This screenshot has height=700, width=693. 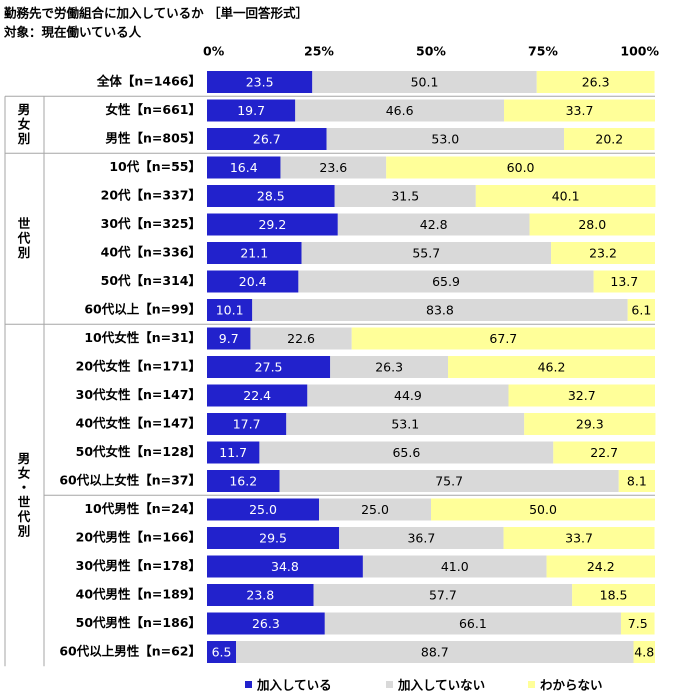 I want to click on data-label: 50.0, so click(x=543, y=509).